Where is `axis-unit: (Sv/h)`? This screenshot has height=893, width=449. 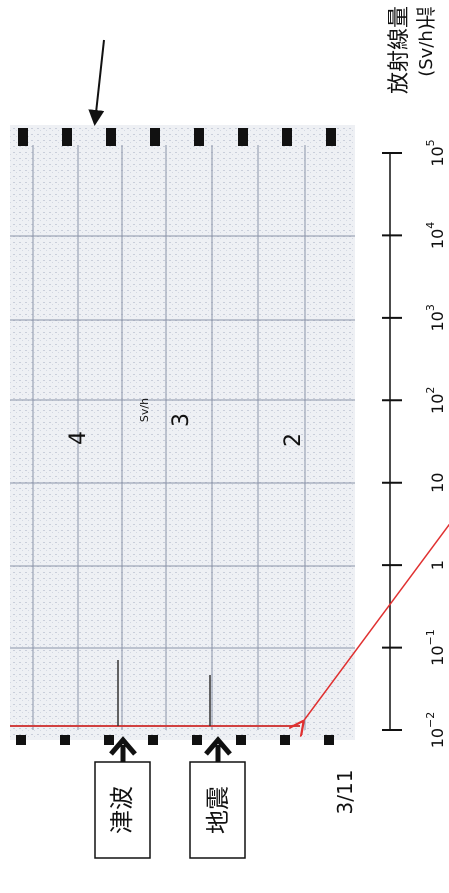 axis-unit: (Sv/h) is located at coordinates (426, 50).